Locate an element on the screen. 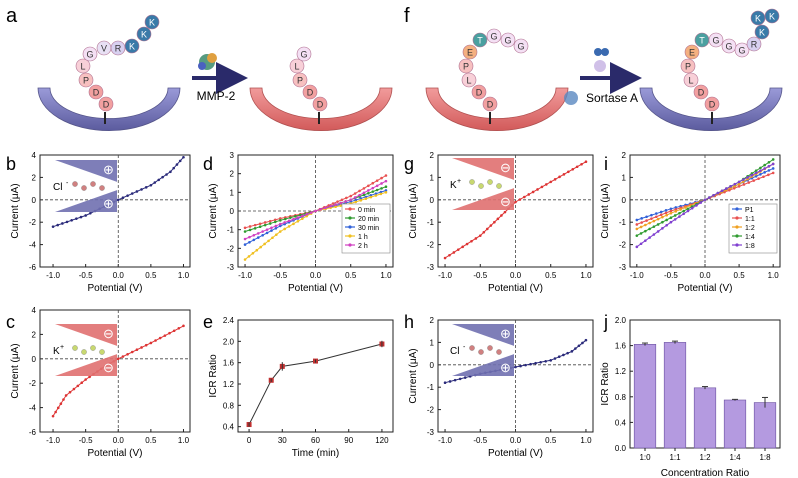 Image resolution: width=798 pixels, height=478 pixels. y-axis-label: ICR Ratio is located at coordinates (605, 384).